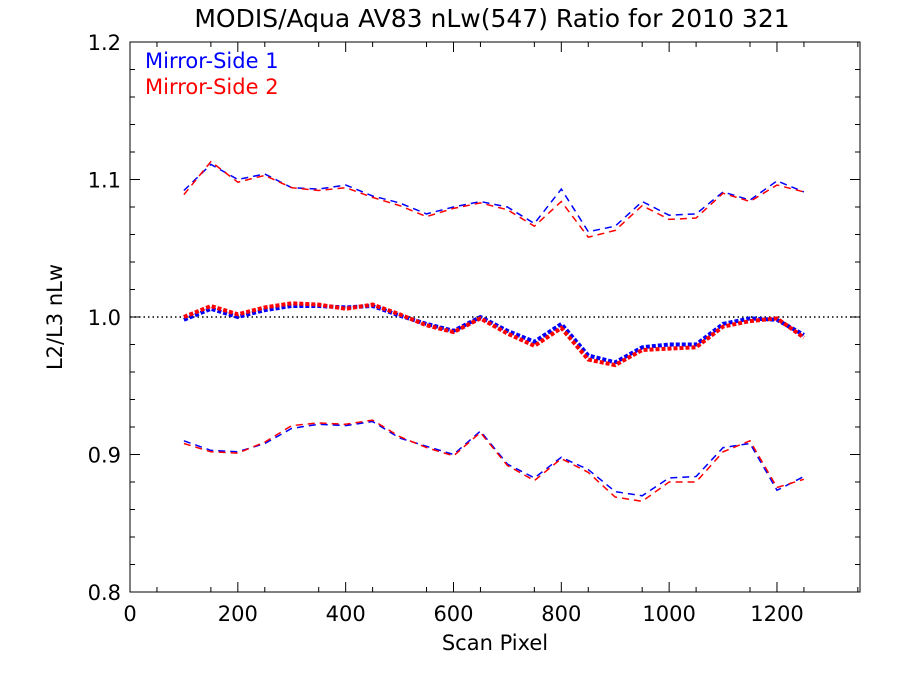 Image resolution: width=900 pixels, height=675 pixels. What do you see at coordinates (212, 87) in the screenshot?
I see `legend-entry-mirror-side-2: Mirror-Side 2` at bounding box center [212, 87].